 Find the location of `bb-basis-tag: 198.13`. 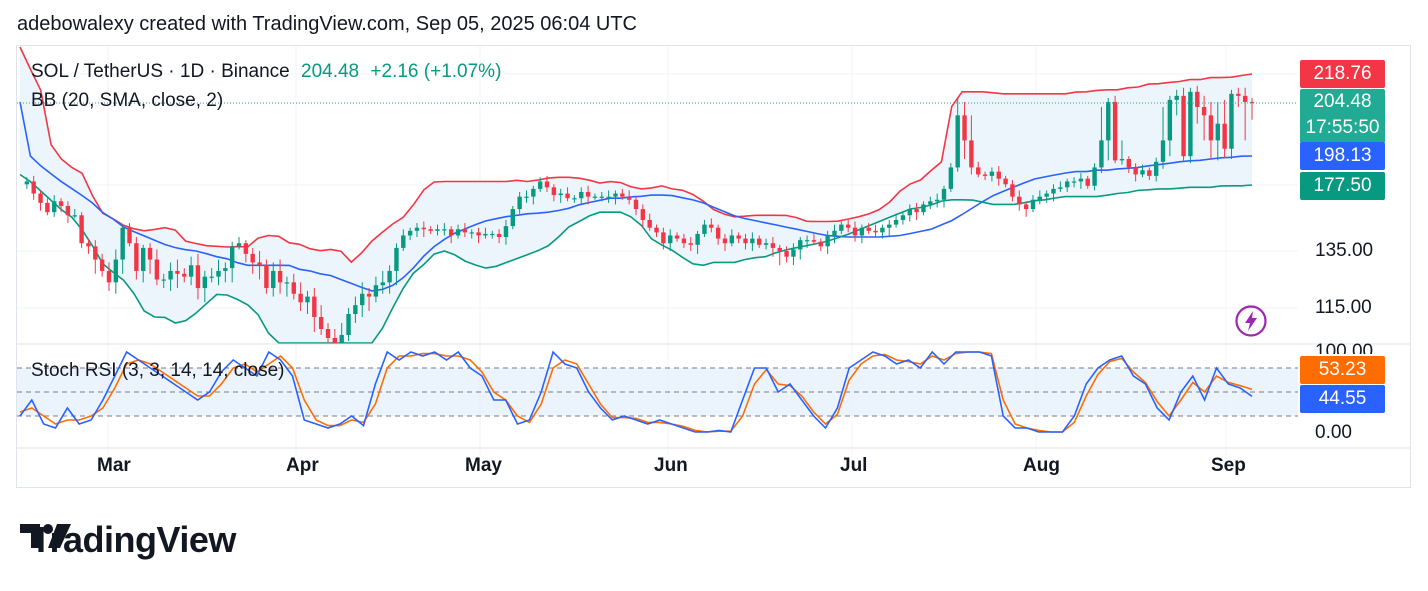

bb-basis-tag: 198.13 is located at coordinates (1342, 156).